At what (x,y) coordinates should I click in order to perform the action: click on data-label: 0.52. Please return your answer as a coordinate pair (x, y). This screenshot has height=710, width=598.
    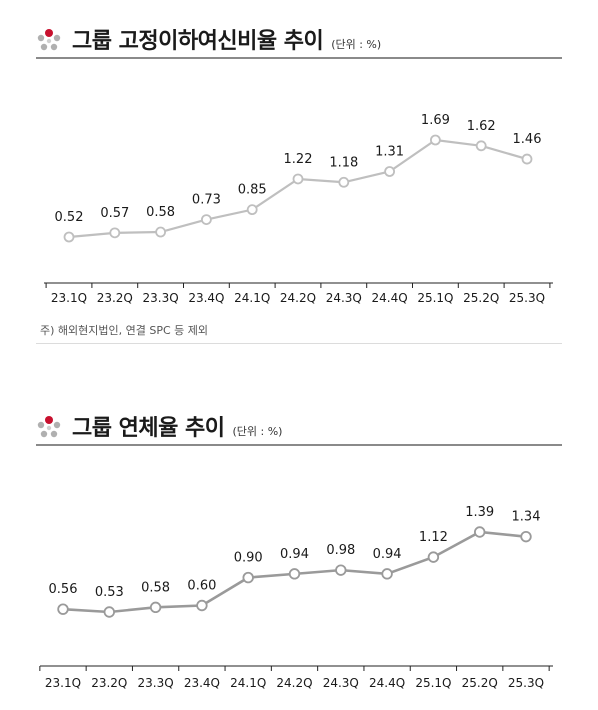
    Looking at the image, I should click on (69, 217).